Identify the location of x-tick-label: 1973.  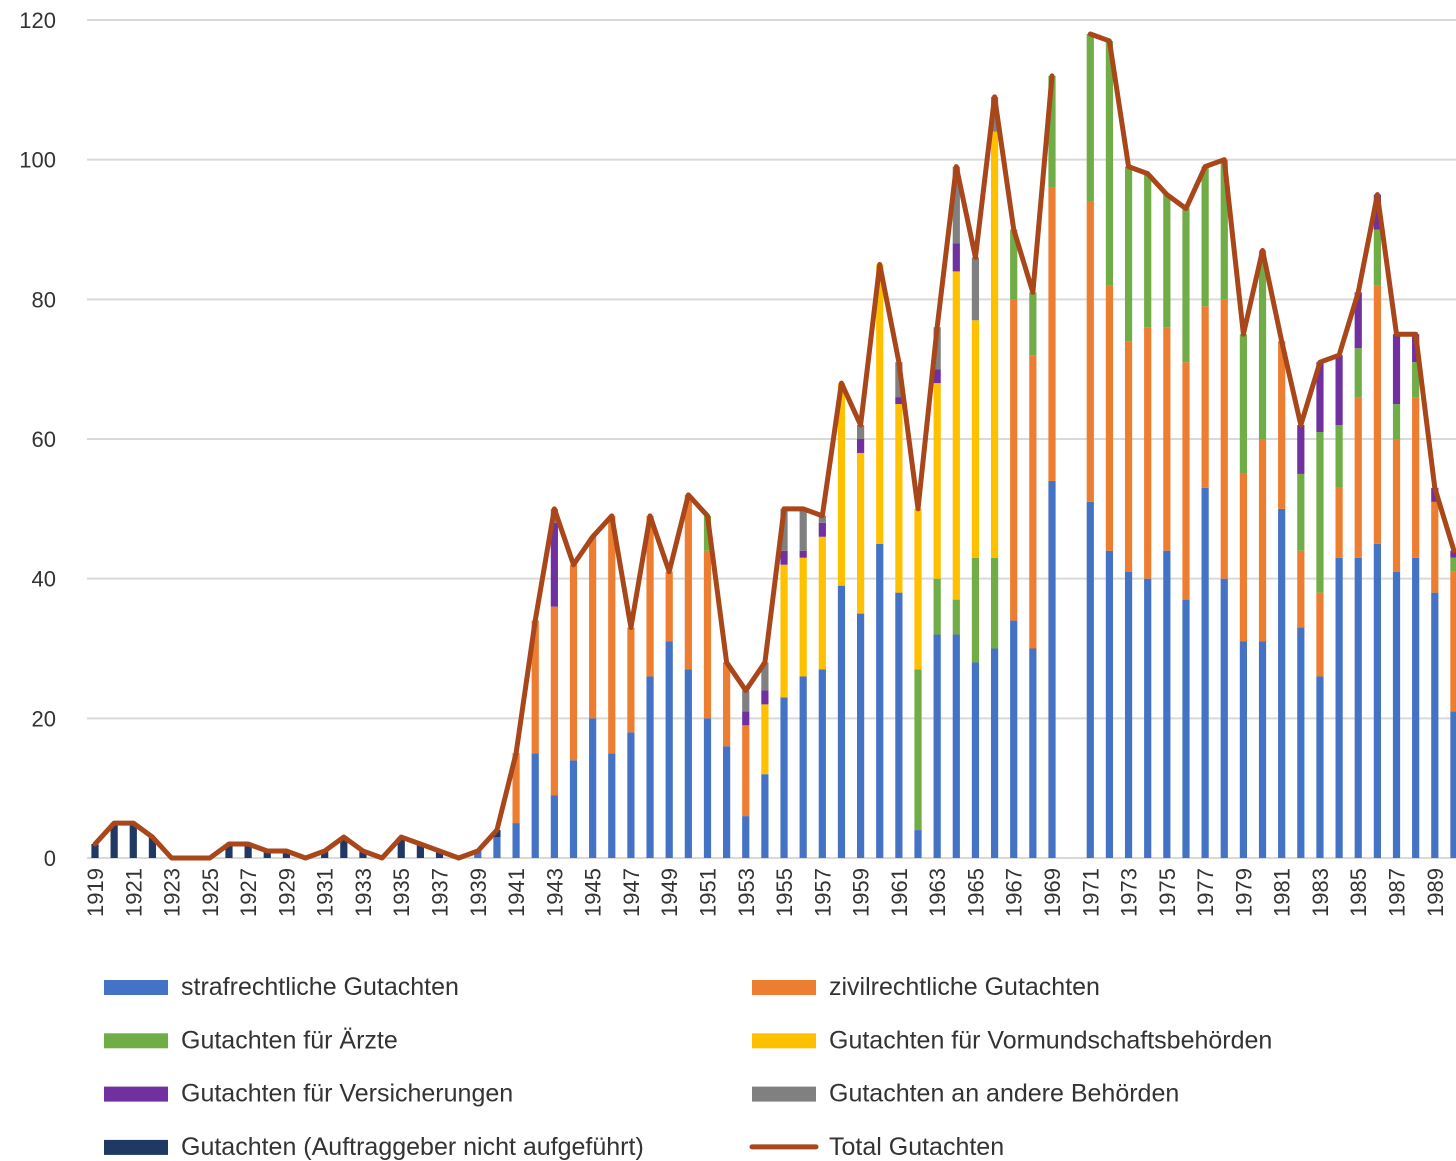
(1129, 892).